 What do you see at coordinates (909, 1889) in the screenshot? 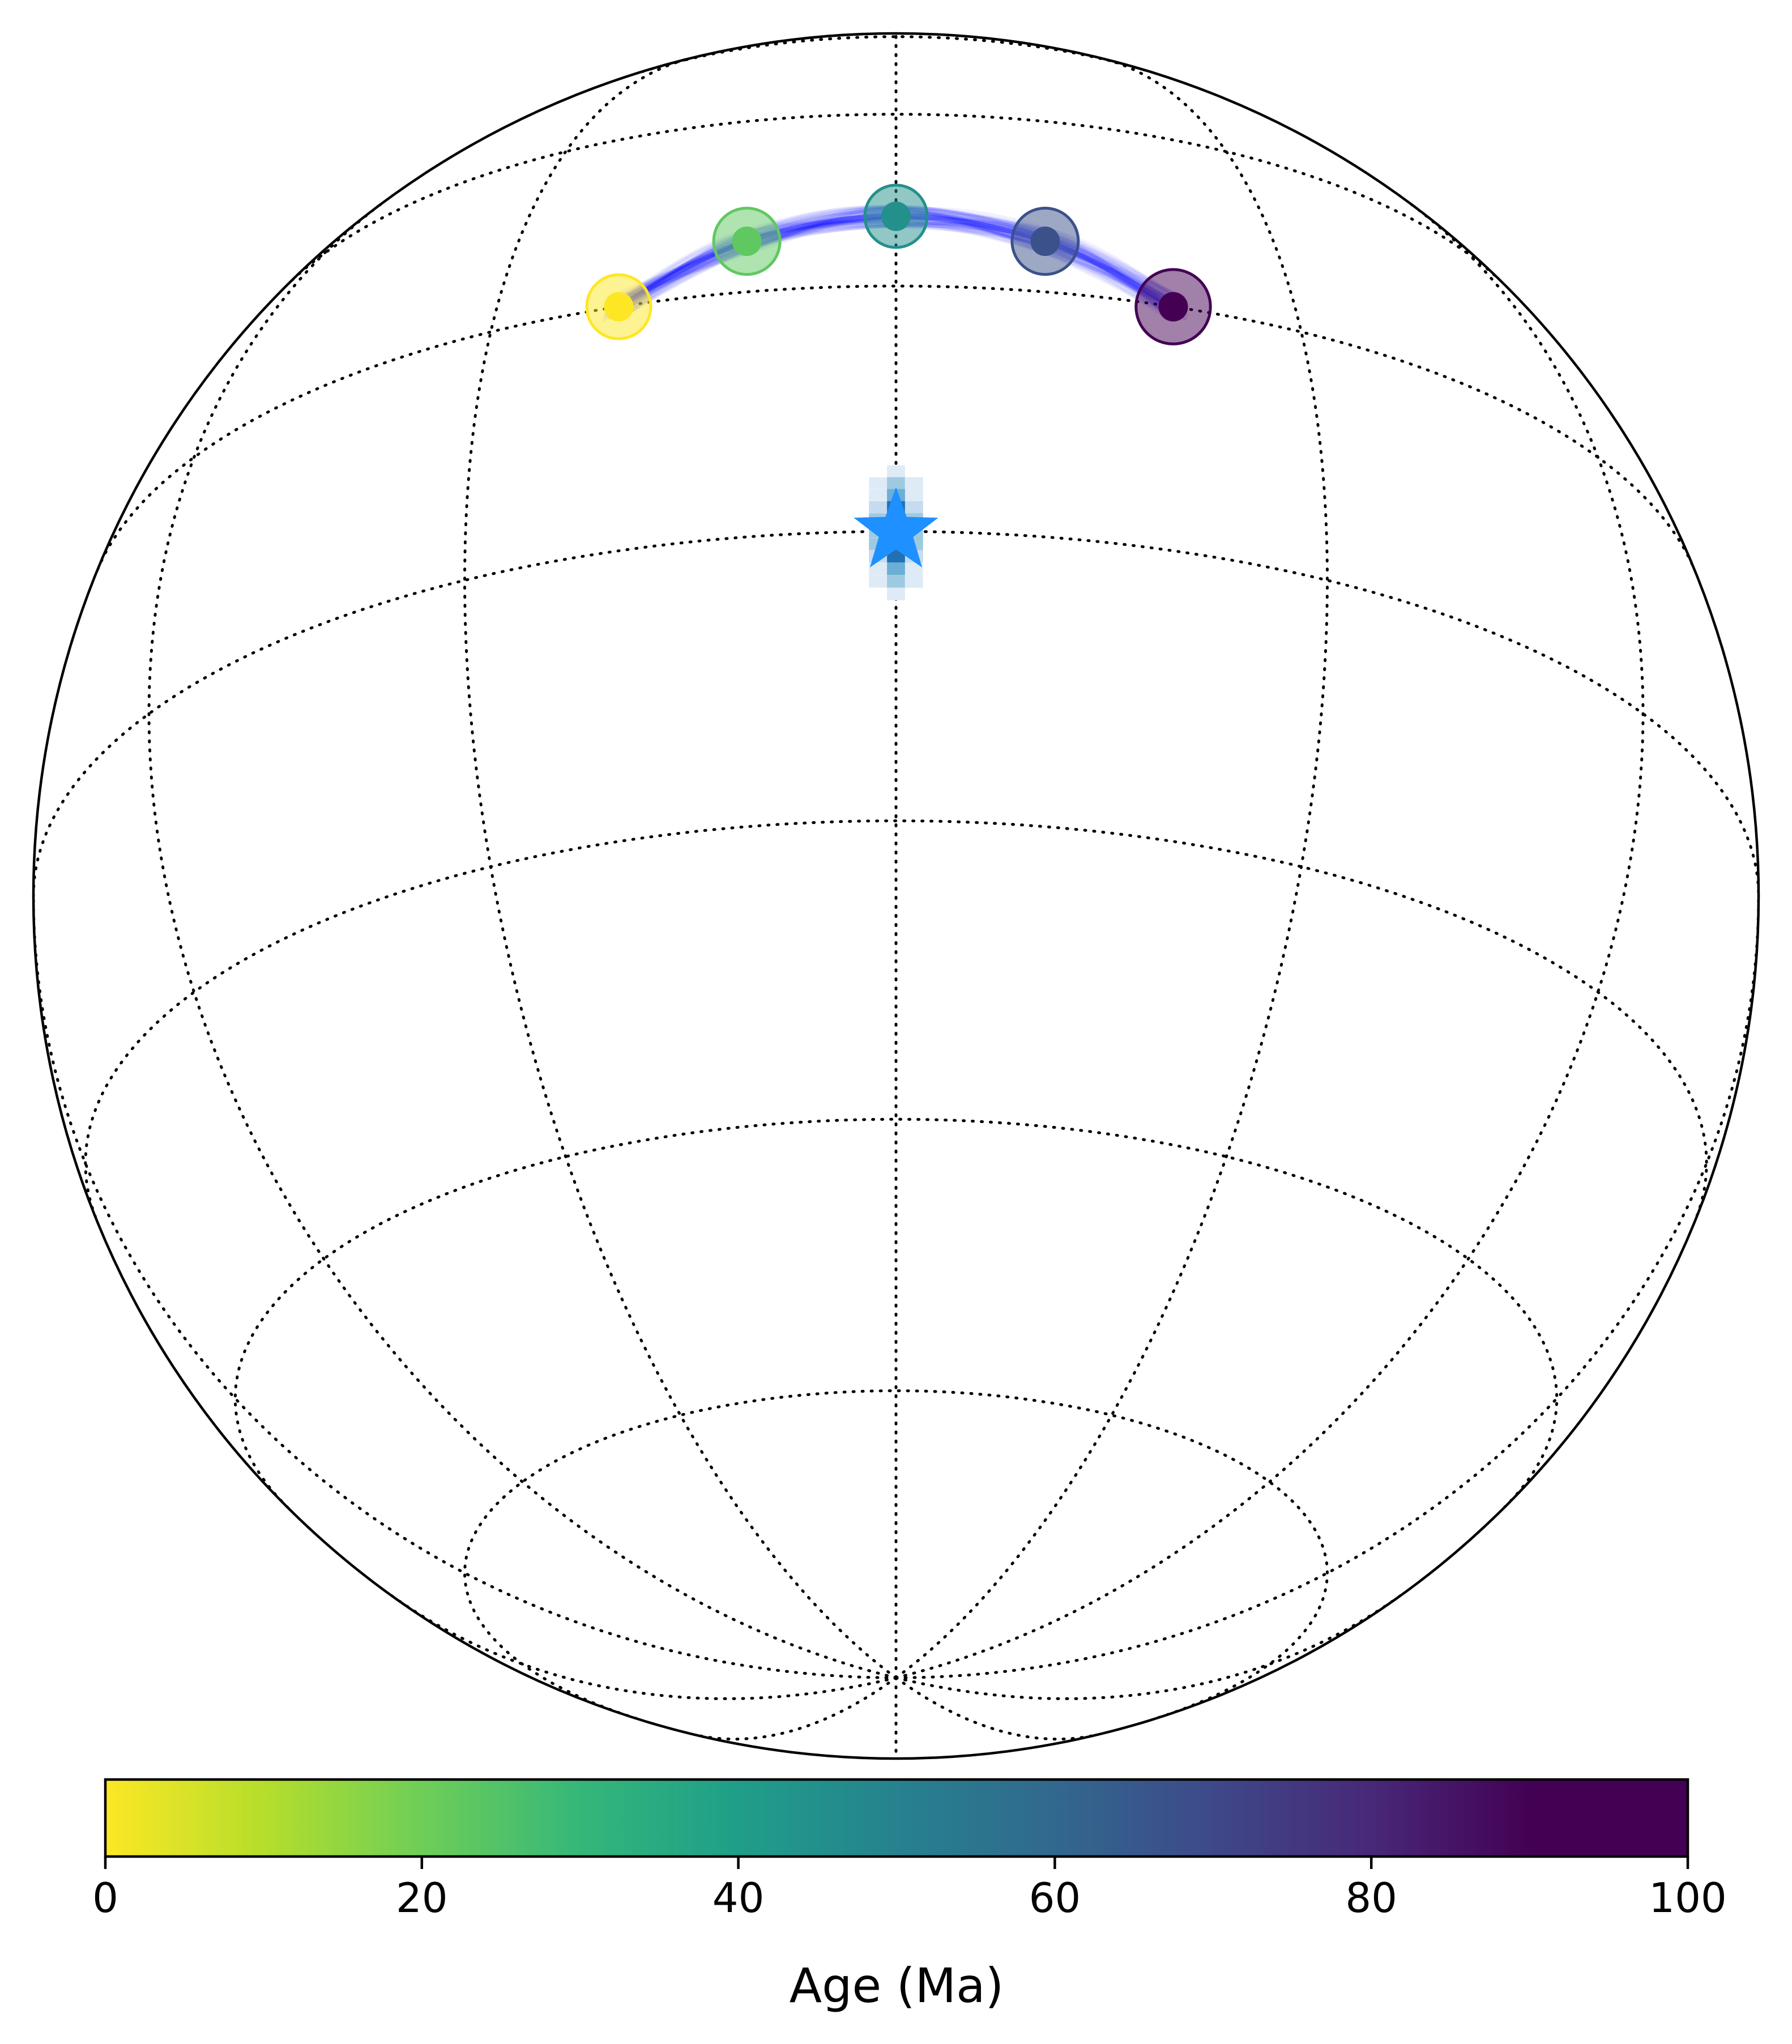
I see `colorbar-ticks: 0 20 40 60 80 100` at bounding box center [909, 1889].